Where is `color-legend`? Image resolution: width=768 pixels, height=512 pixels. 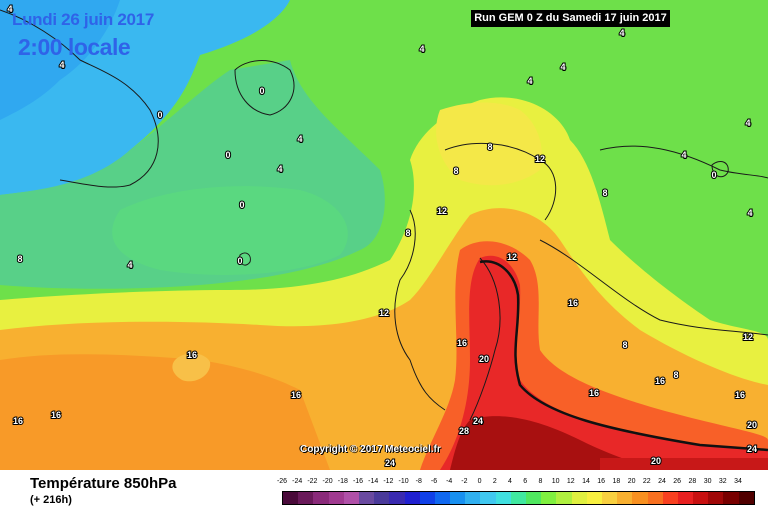
color-legend is located at coordinates (518, 498).